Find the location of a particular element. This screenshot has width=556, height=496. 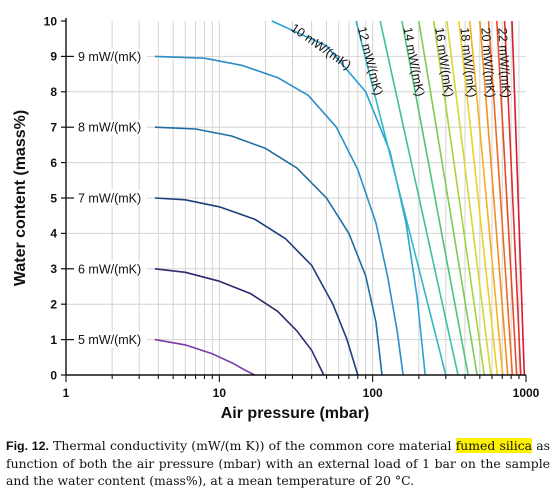

caption-label: Fig. 12. is located at coordinates (27, 446).